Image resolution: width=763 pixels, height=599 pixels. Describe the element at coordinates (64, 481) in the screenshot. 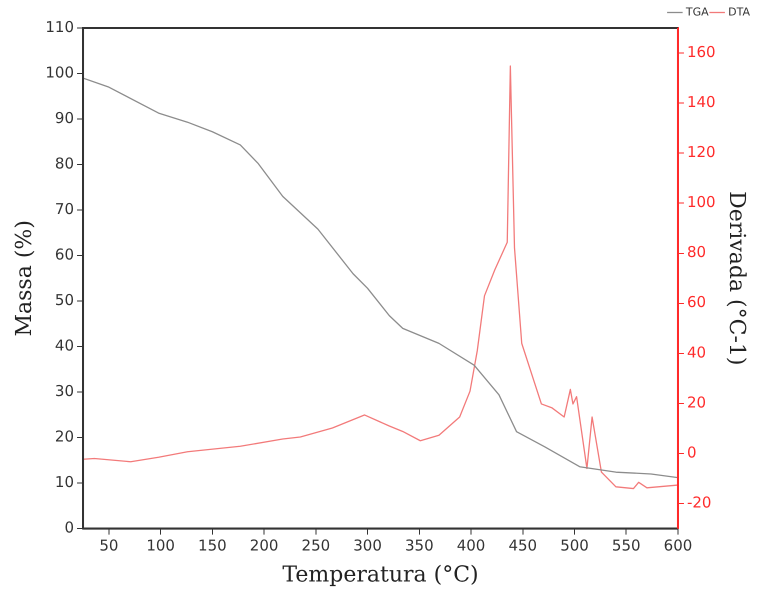

I see `y-tick-label: 10` at that location.